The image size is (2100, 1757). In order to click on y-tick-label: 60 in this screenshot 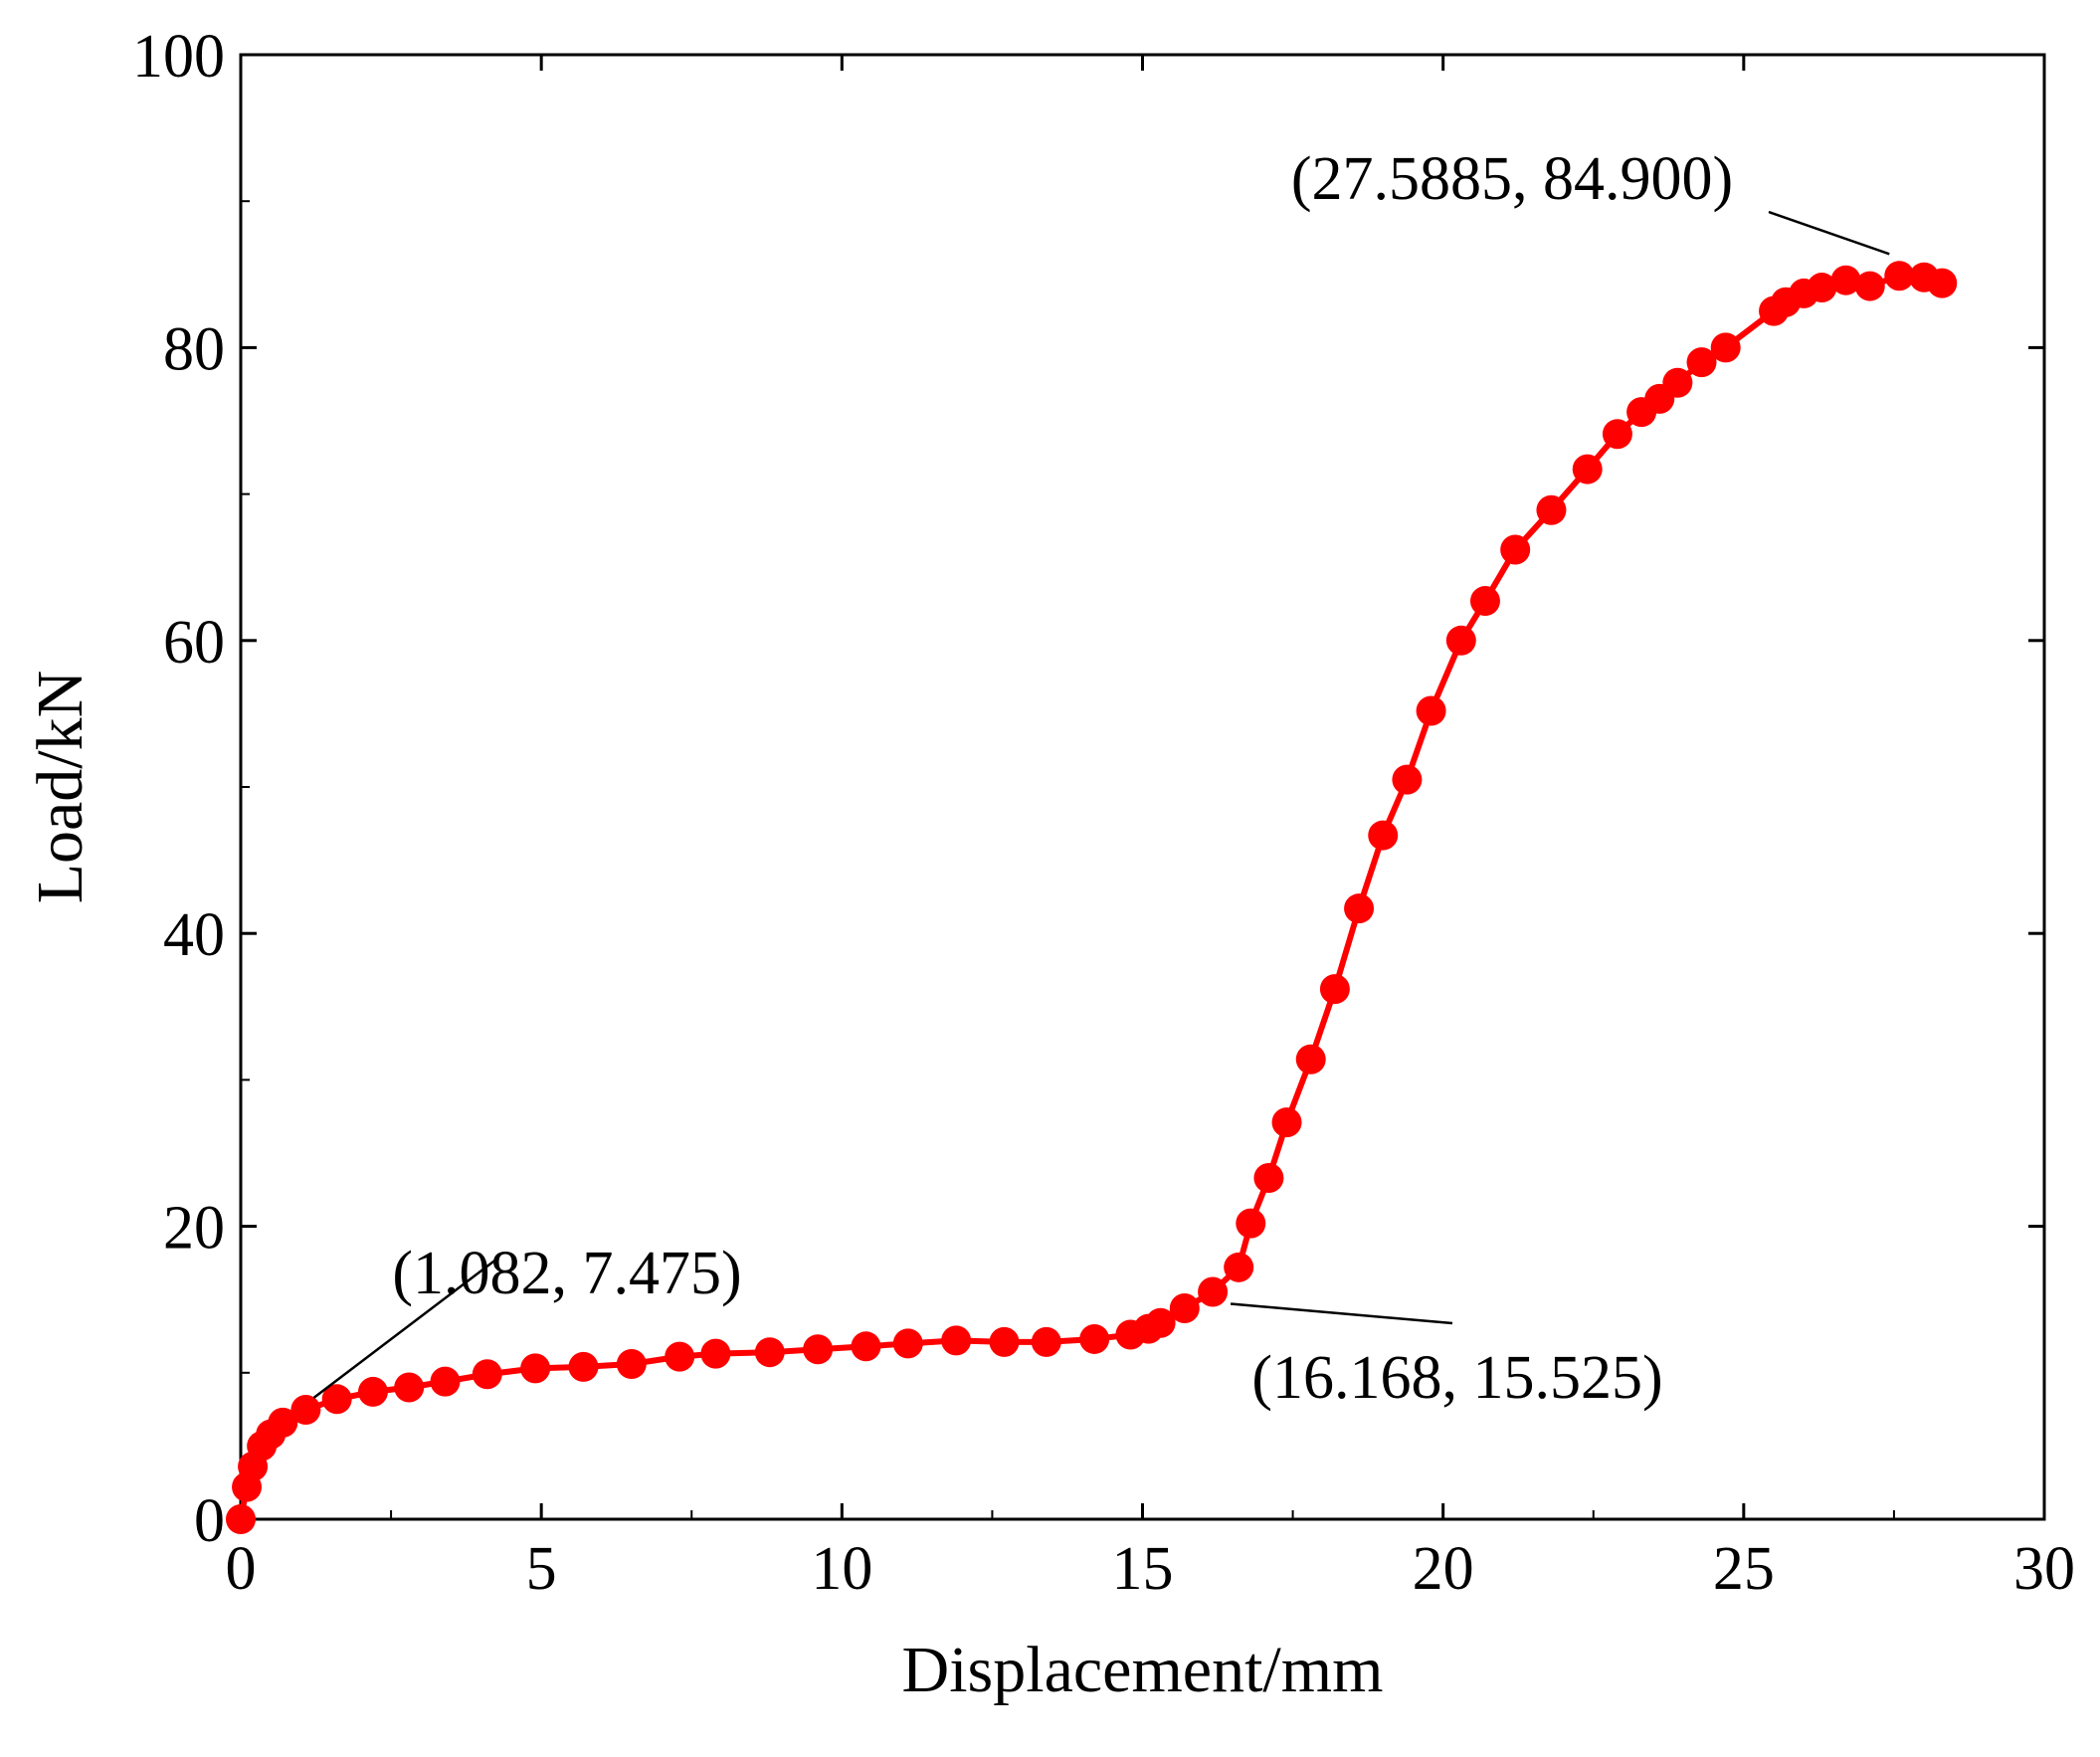, I will do `click(194, 643)`.